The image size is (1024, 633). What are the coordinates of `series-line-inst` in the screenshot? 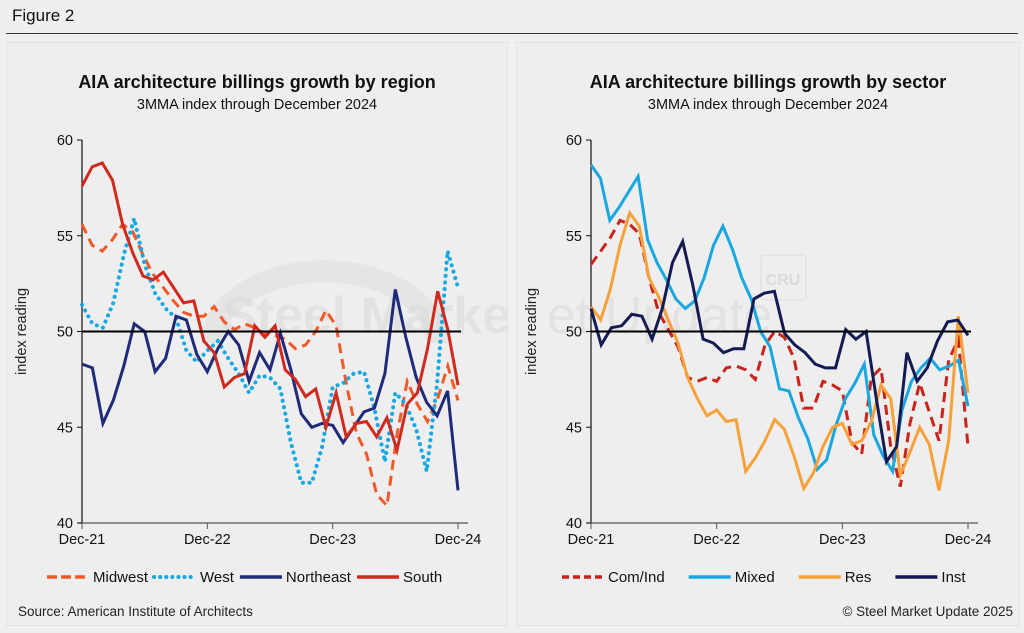 It's located at (779, 351).